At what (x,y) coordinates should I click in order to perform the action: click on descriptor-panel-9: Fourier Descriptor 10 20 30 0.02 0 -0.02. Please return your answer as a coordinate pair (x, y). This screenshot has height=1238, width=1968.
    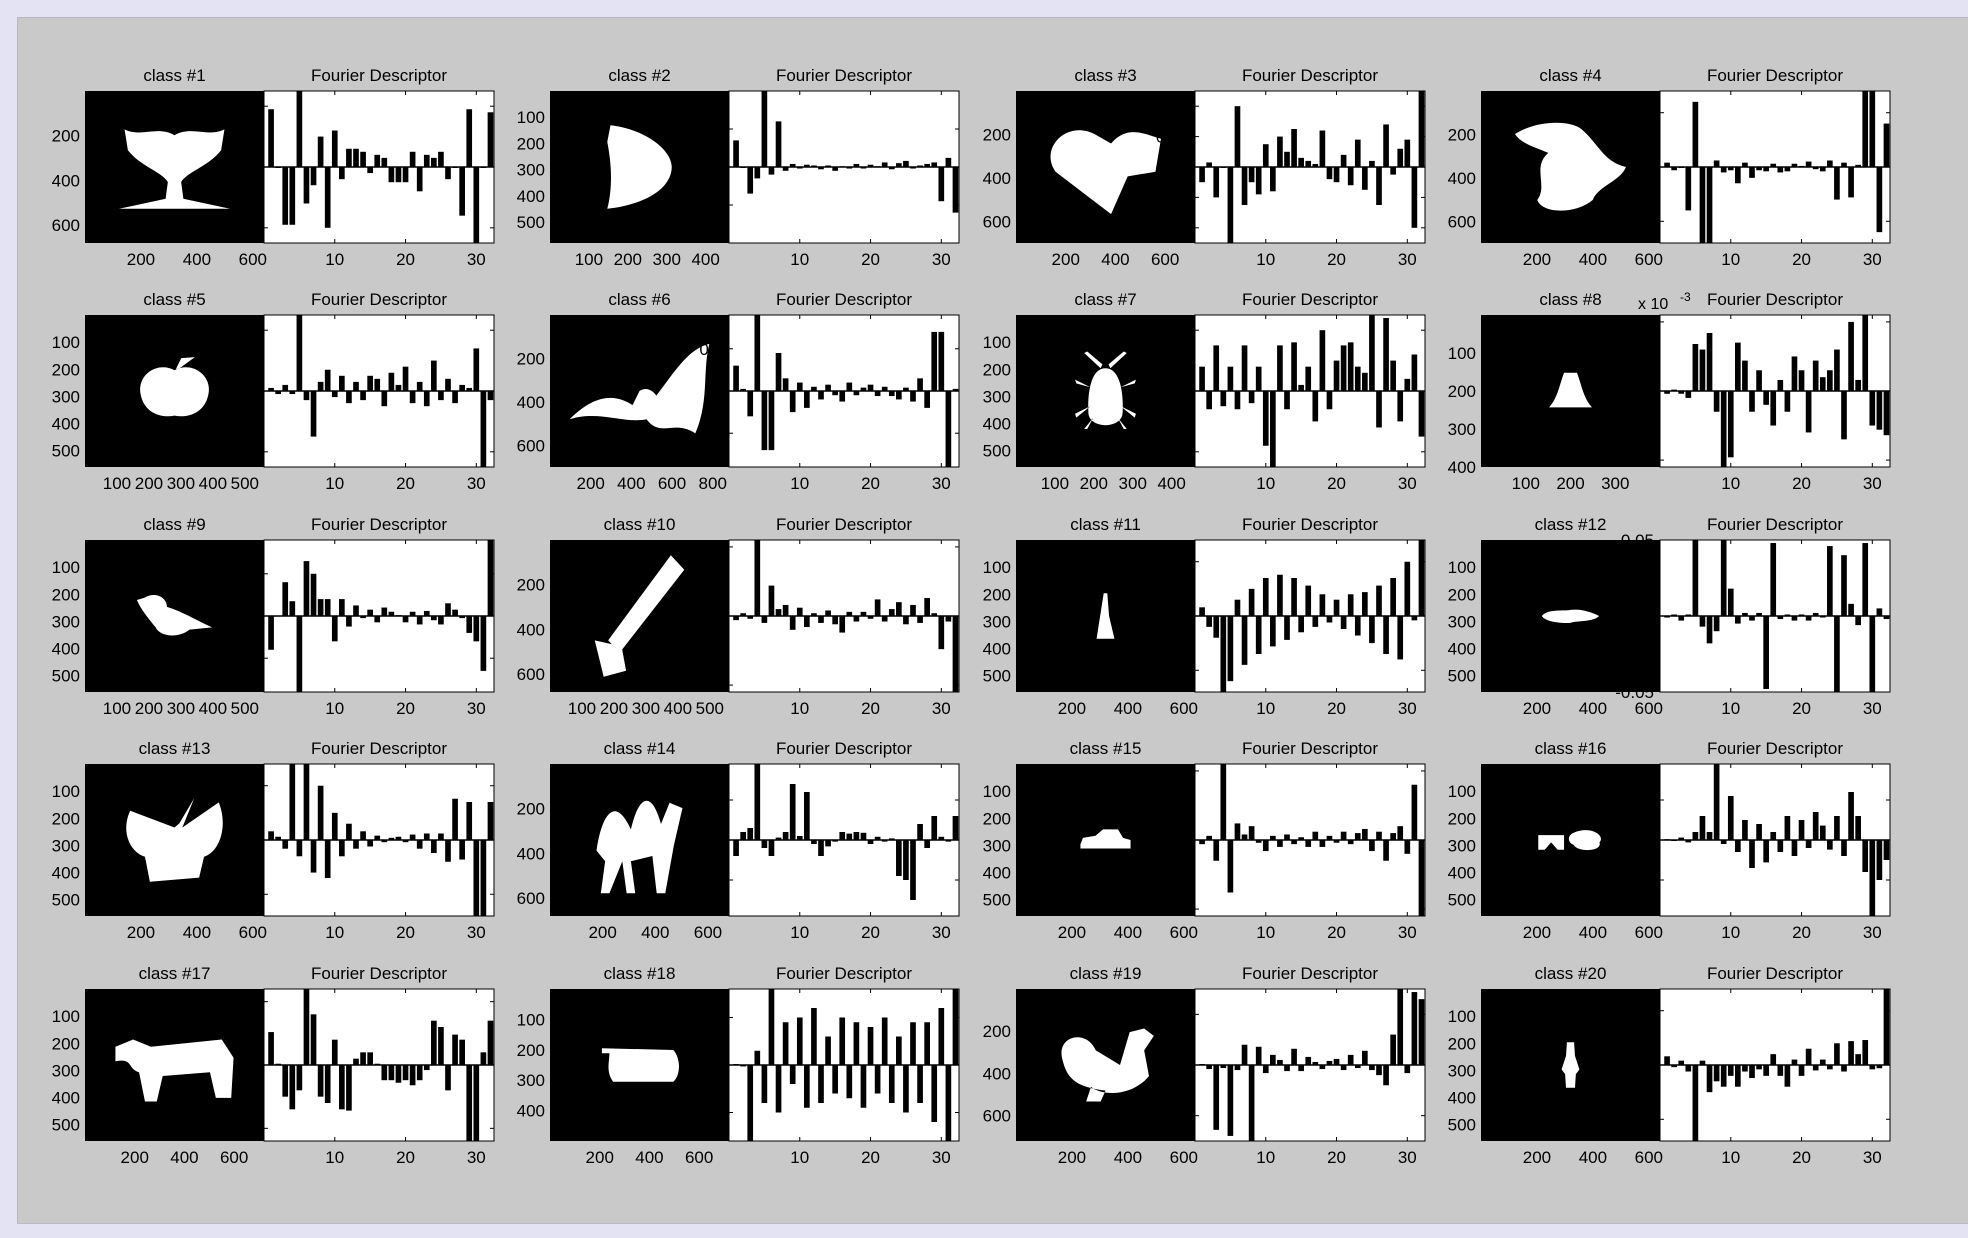
    Looking at the image, I should click on (357, 391).